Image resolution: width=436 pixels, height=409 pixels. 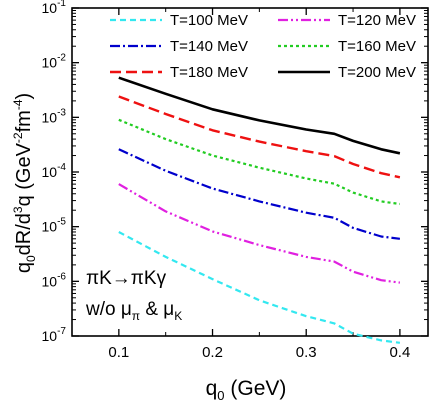 What do you see at coordinates (54, 226) in the screenshot?
I see `y-tick-label: 10⁻⁵` at bounding box center [54, 226].